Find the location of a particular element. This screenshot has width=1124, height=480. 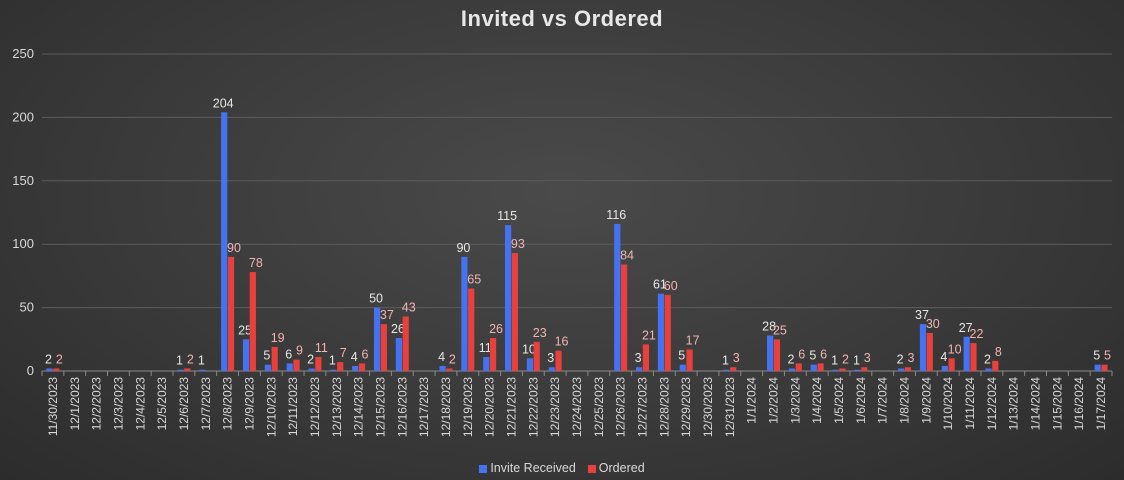

x-tick-label: 12/23/2023 is located at coordinates (555, 407).